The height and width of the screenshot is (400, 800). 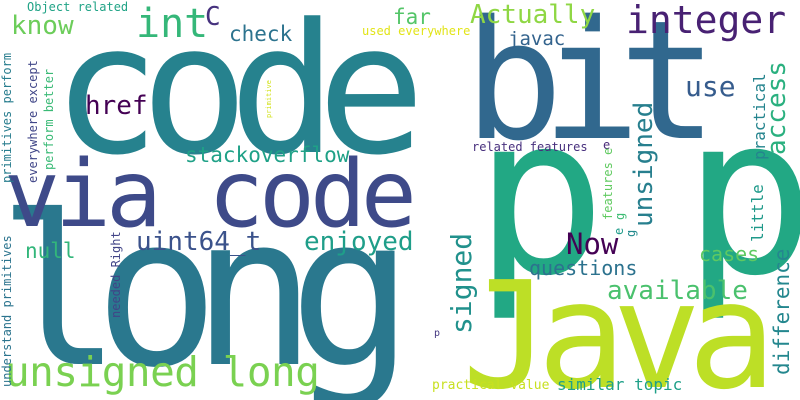 I want to click on word-unsigned-vertical: unsigned, so click(x=644, y=164).